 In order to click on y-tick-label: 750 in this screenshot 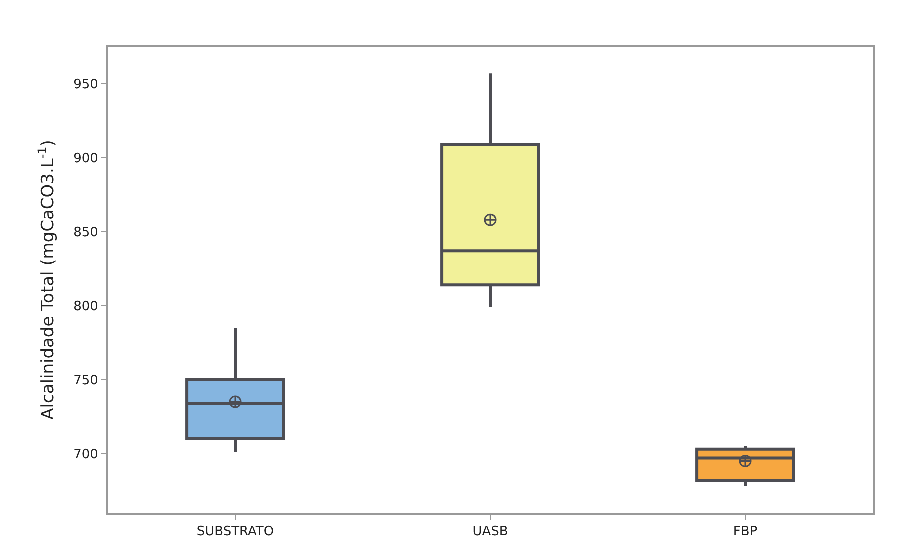, I will do `click(86, 380)`.